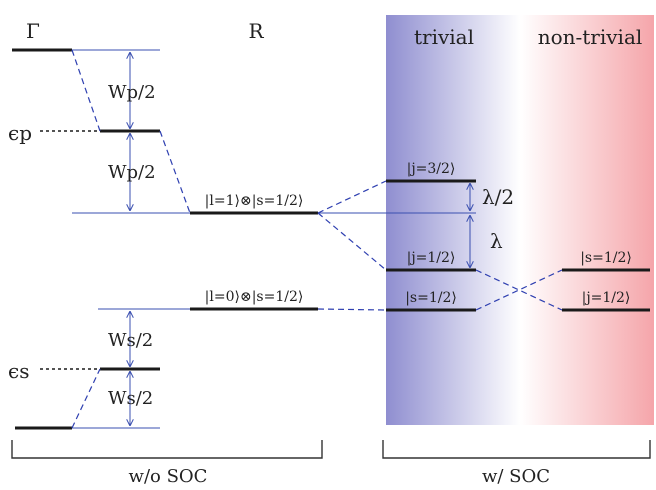 The width and height of the screenshot is (656, 490). I want to click on connector-r-j32, so click(352, 197).